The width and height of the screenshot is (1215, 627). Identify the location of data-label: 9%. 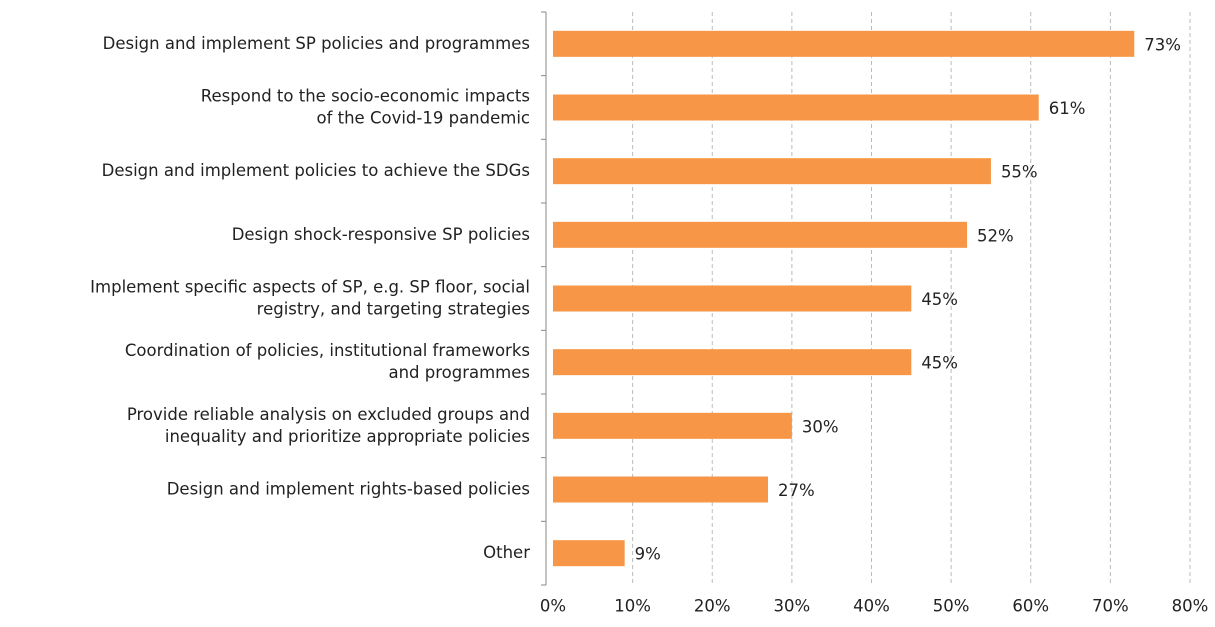
(648, 554).